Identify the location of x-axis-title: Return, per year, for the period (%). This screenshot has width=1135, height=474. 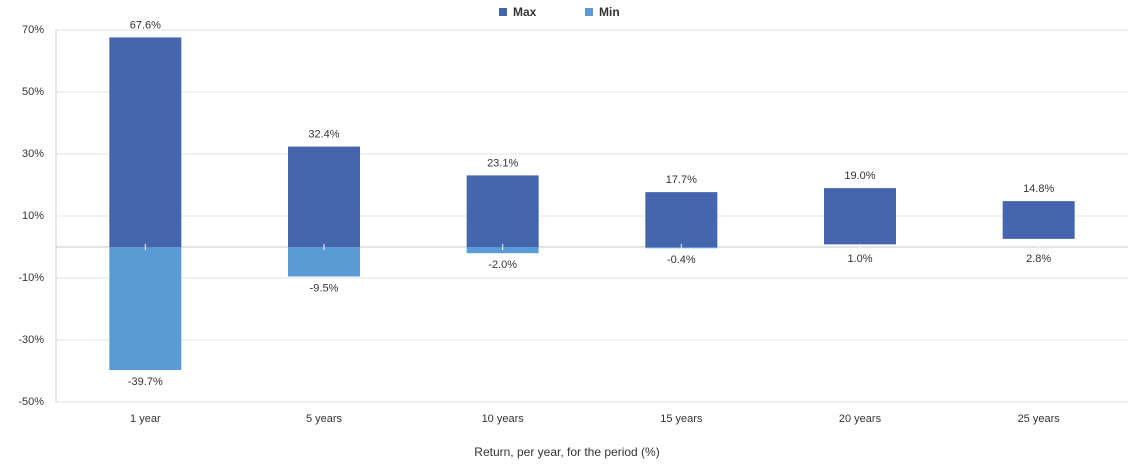
(566, 452).